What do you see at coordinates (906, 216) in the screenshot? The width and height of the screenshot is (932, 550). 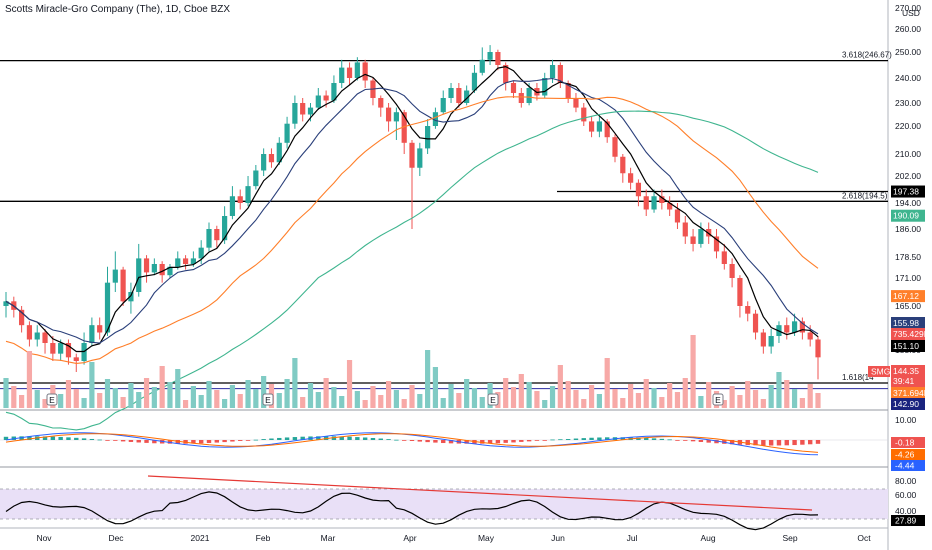 I see `sma100-badge-label: 190.09` at bounding box center [906, 216].